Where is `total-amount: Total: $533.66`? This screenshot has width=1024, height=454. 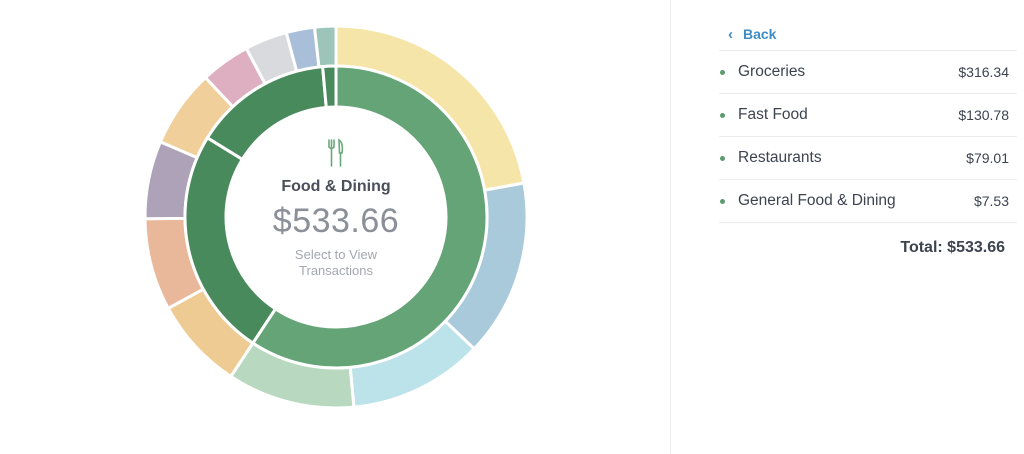 total-amount: Total: $533.66 is located at coordinates (952, 247).